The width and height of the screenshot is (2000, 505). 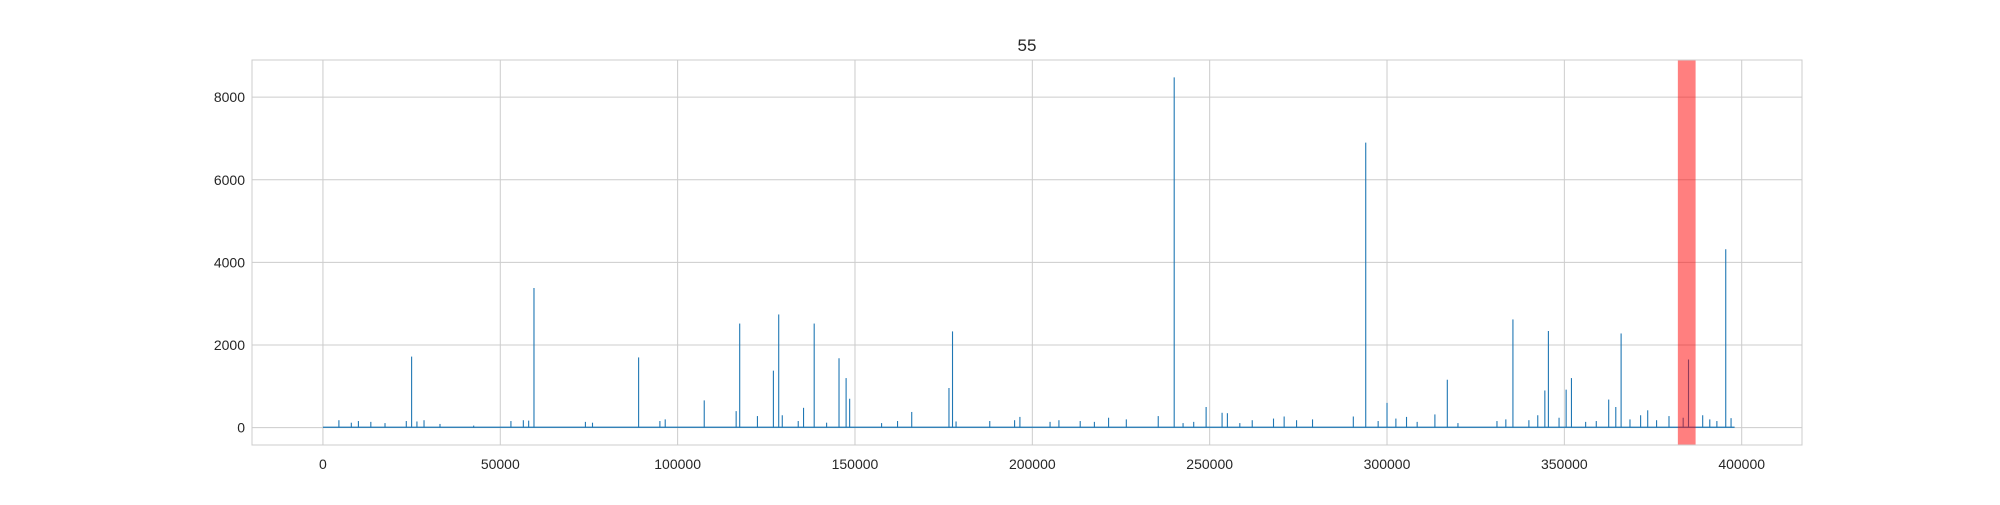 What do you see at coordinates (229, 345) in the screenshot?
I see `y-tick-label: 2000` at bounding box center [229, 345].